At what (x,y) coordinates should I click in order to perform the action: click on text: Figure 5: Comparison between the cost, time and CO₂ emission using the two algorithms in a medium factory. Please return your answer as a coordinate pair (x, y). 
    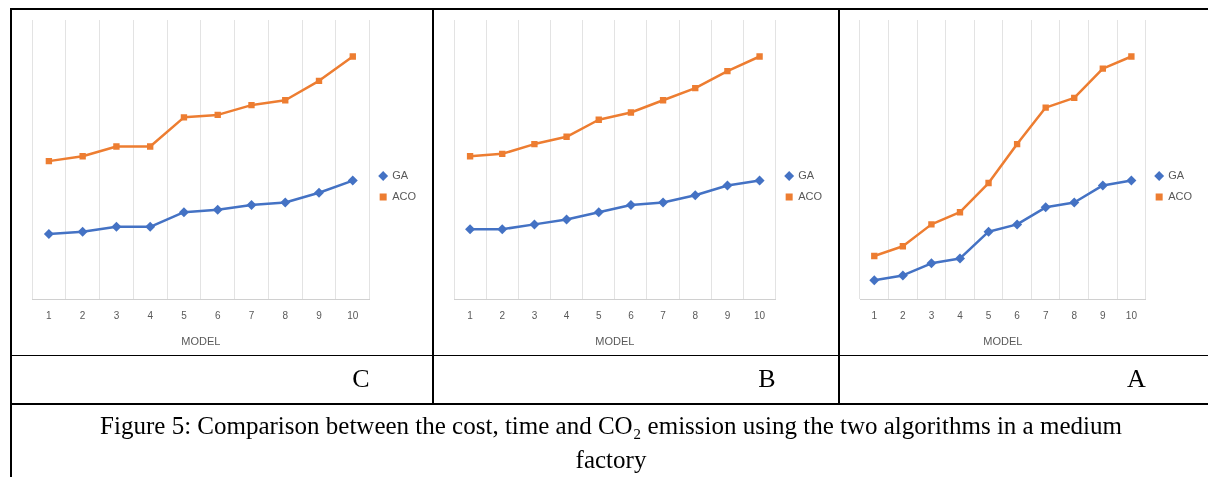
    Looking at the image, I should click on (611, 443).